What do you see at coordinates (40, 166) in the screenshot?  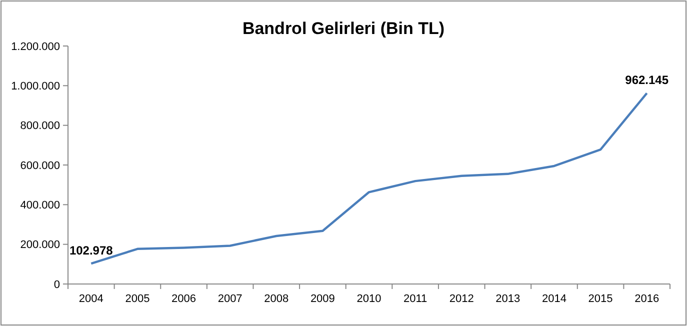 I see `y-tick-label: 600.000` at bounding box center [40, 166].